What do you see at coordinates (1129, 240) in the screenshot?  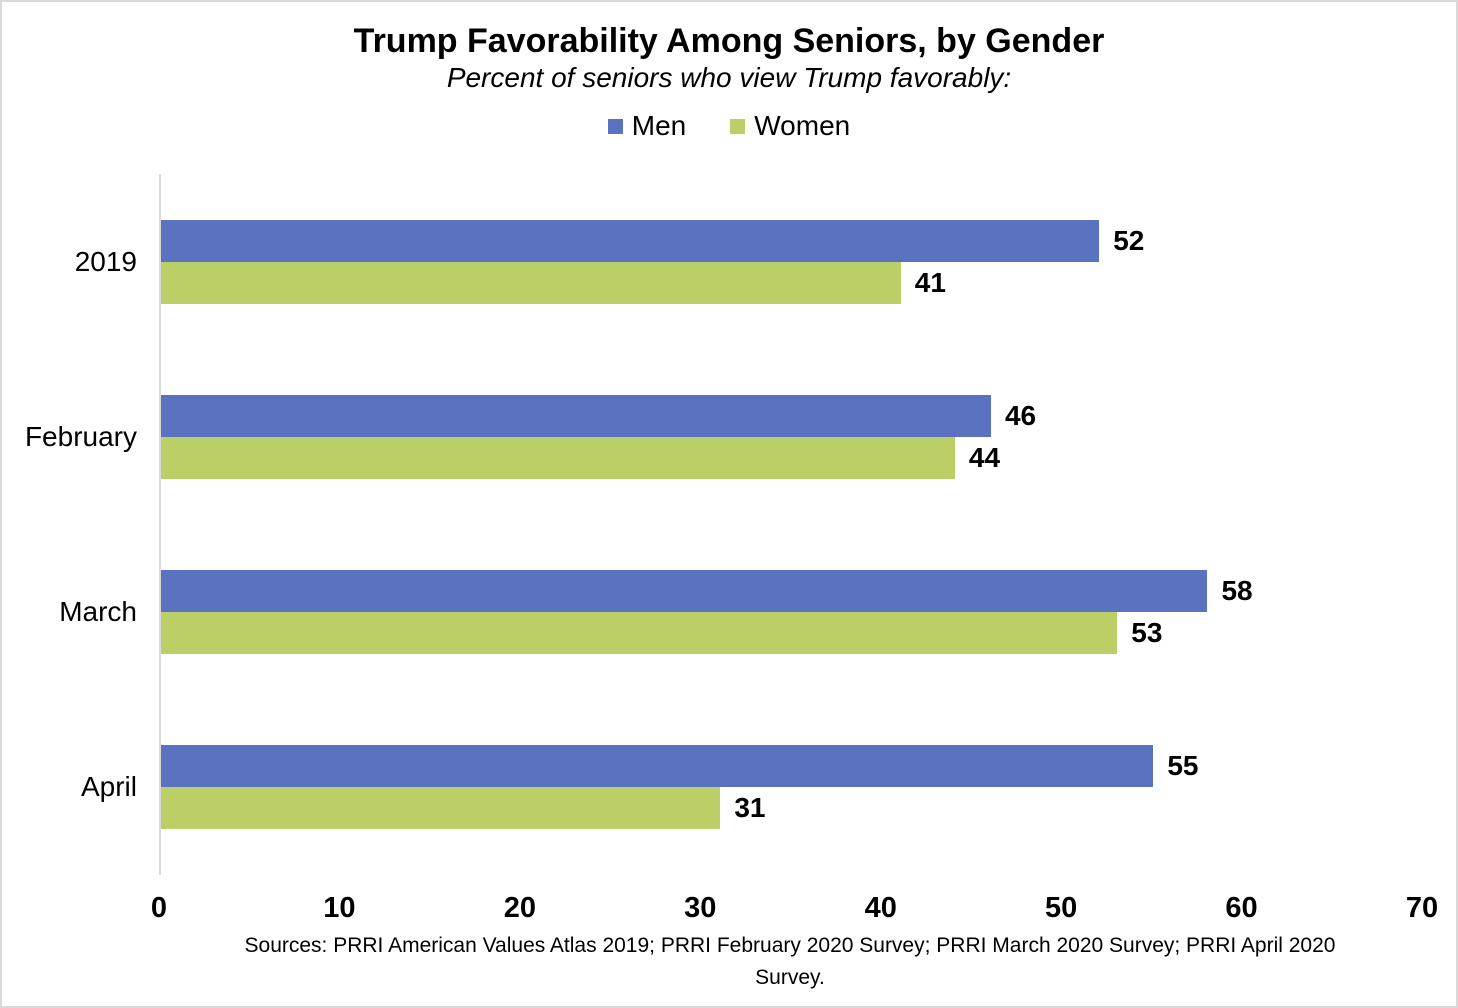 I see `value-label: 52` at bounding box center [1129, 240].